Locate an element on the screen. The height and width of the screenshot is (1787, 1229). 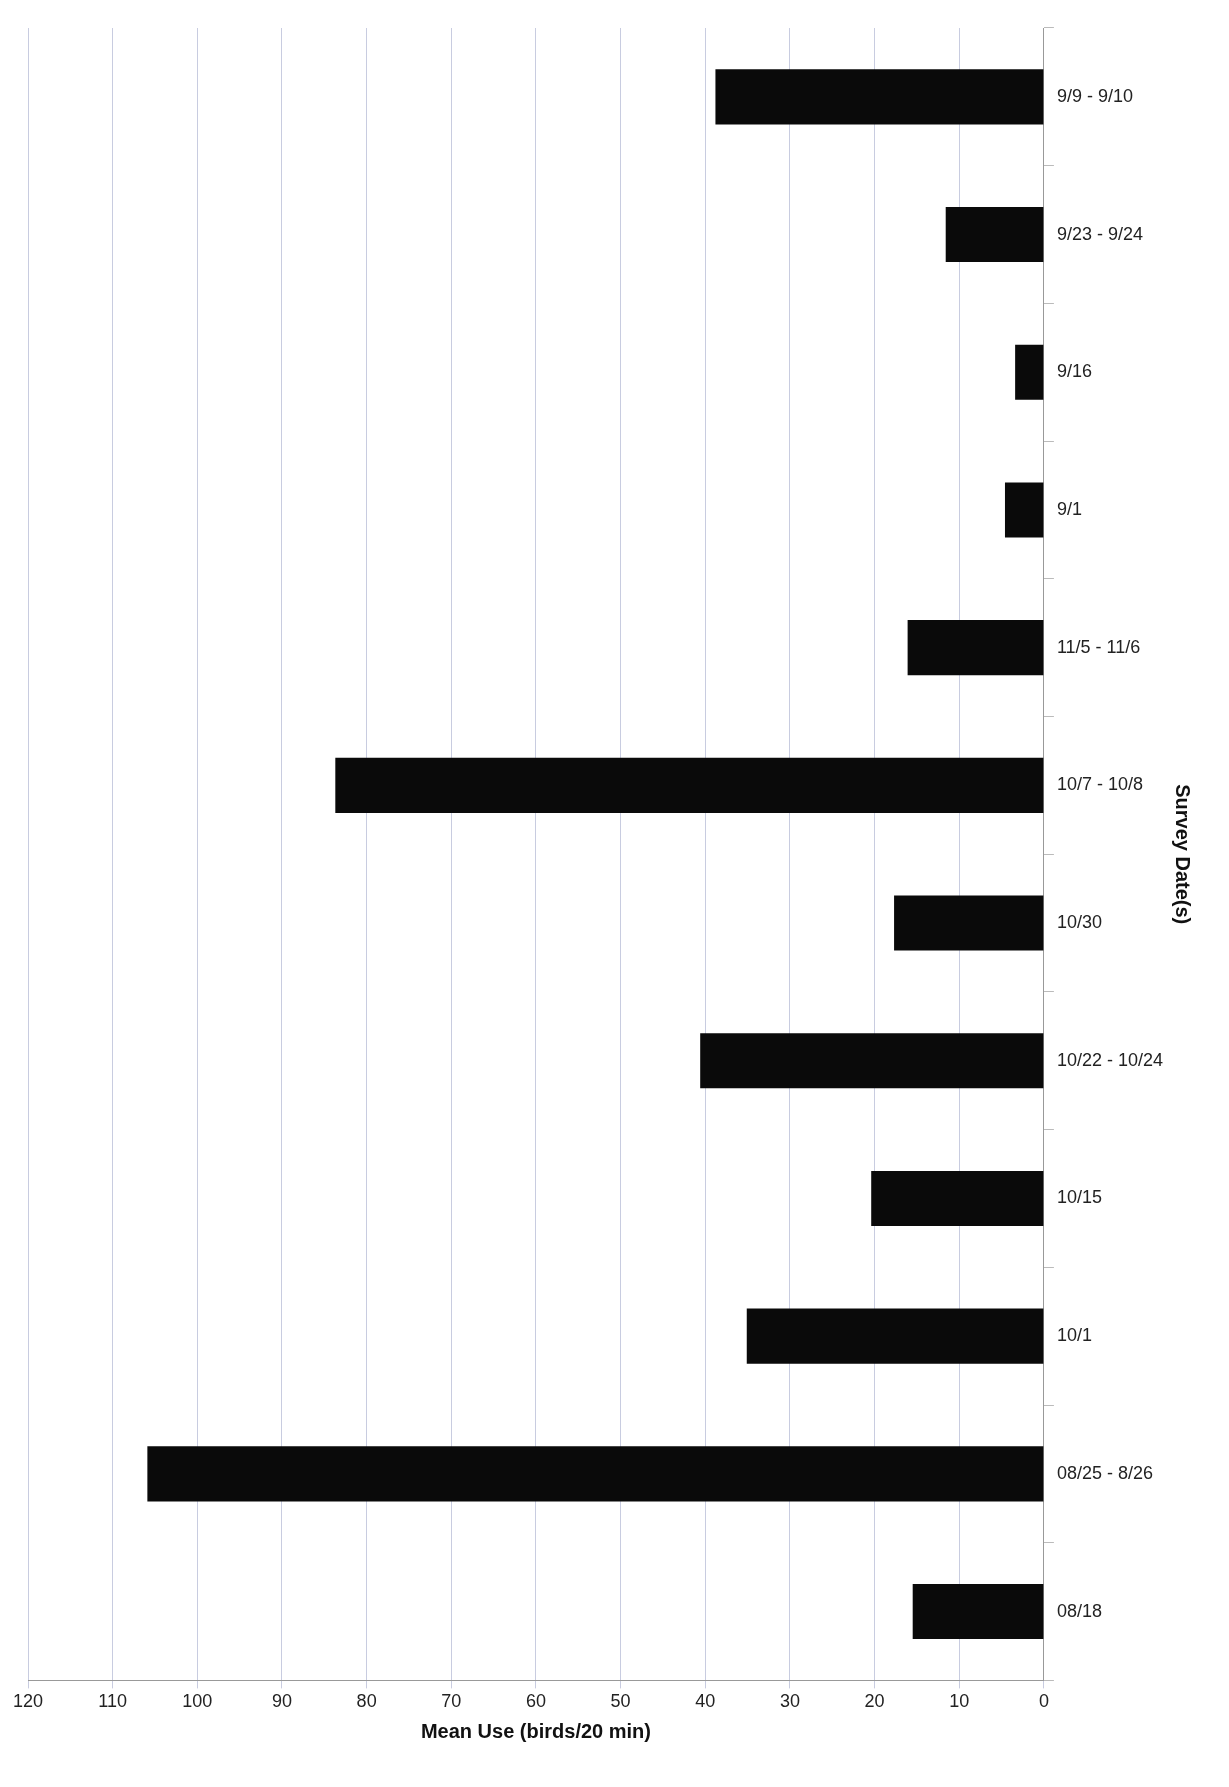
x-tick-label: 70 is located at coordinates (451, 1701).